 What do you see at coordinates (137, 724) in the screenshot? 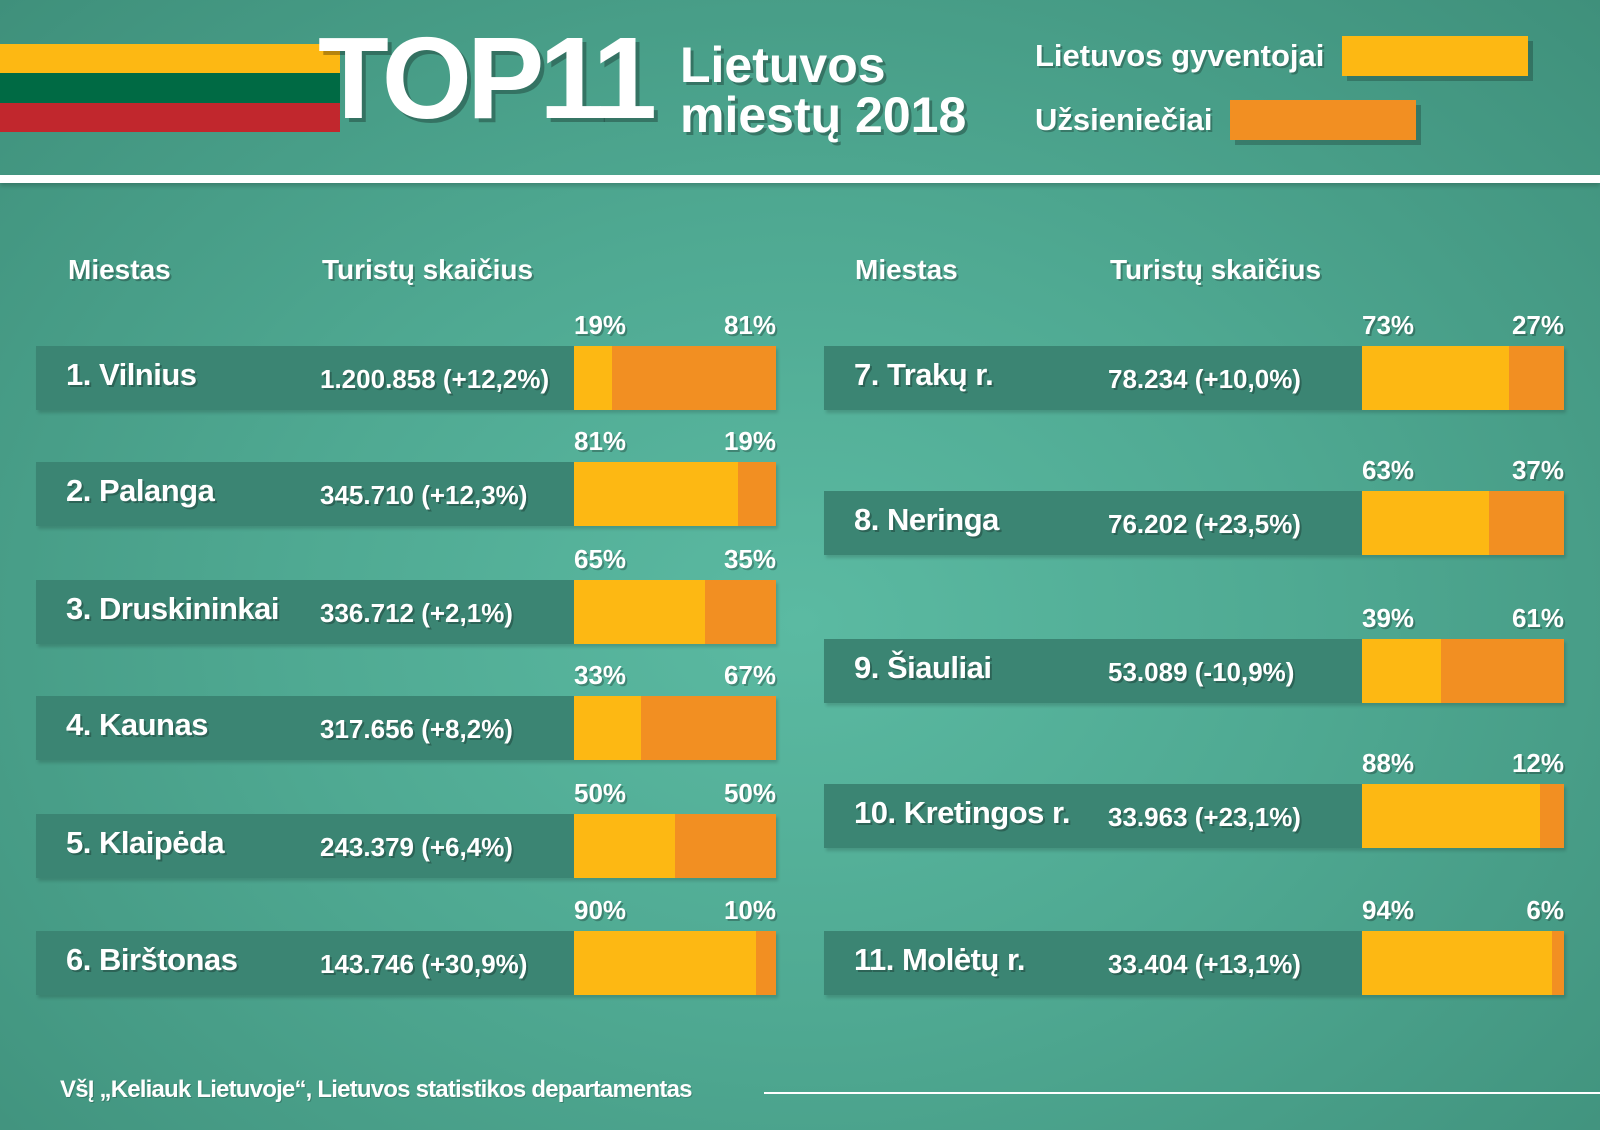
I see `city-name: 4. Kaunas` at bounding box center [137, 724].